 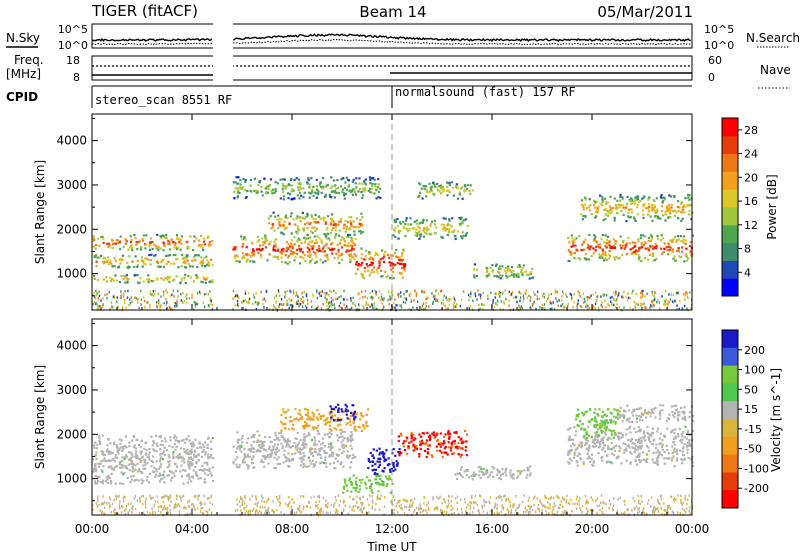 I want to click on power-ylabel: Slant Range [km], so click(x=40, y=212).